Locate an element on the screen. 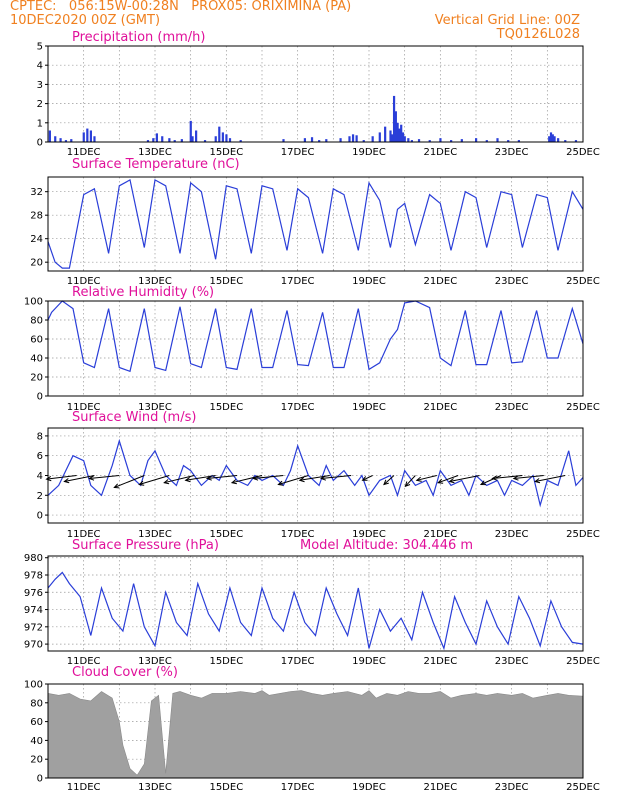  pressure-frame is located at coordinates (315, 603).